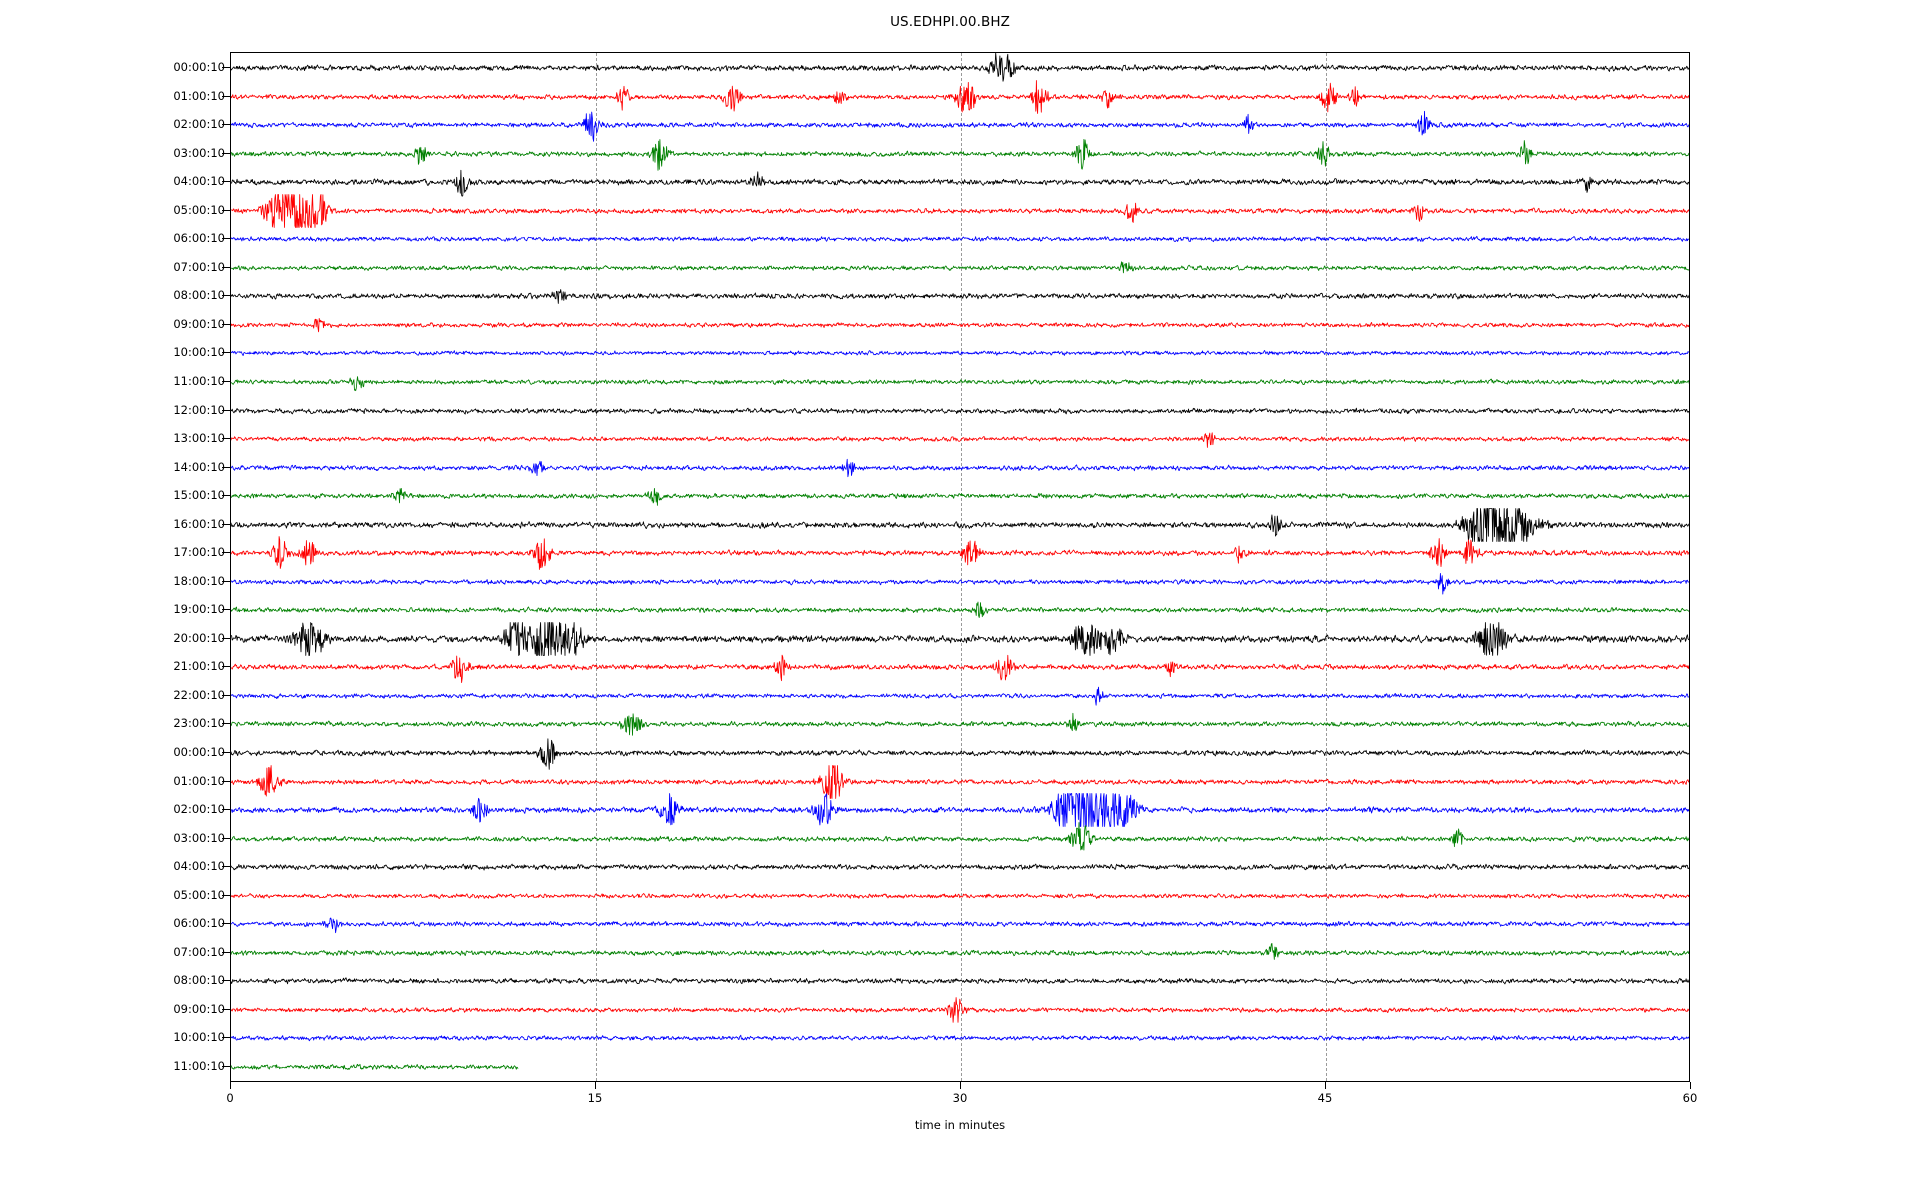  What do you see at coordinates (199, 523) in the screenshot?
I see `y-tick-label: 16:00:10` at bounding box center [199, 523].